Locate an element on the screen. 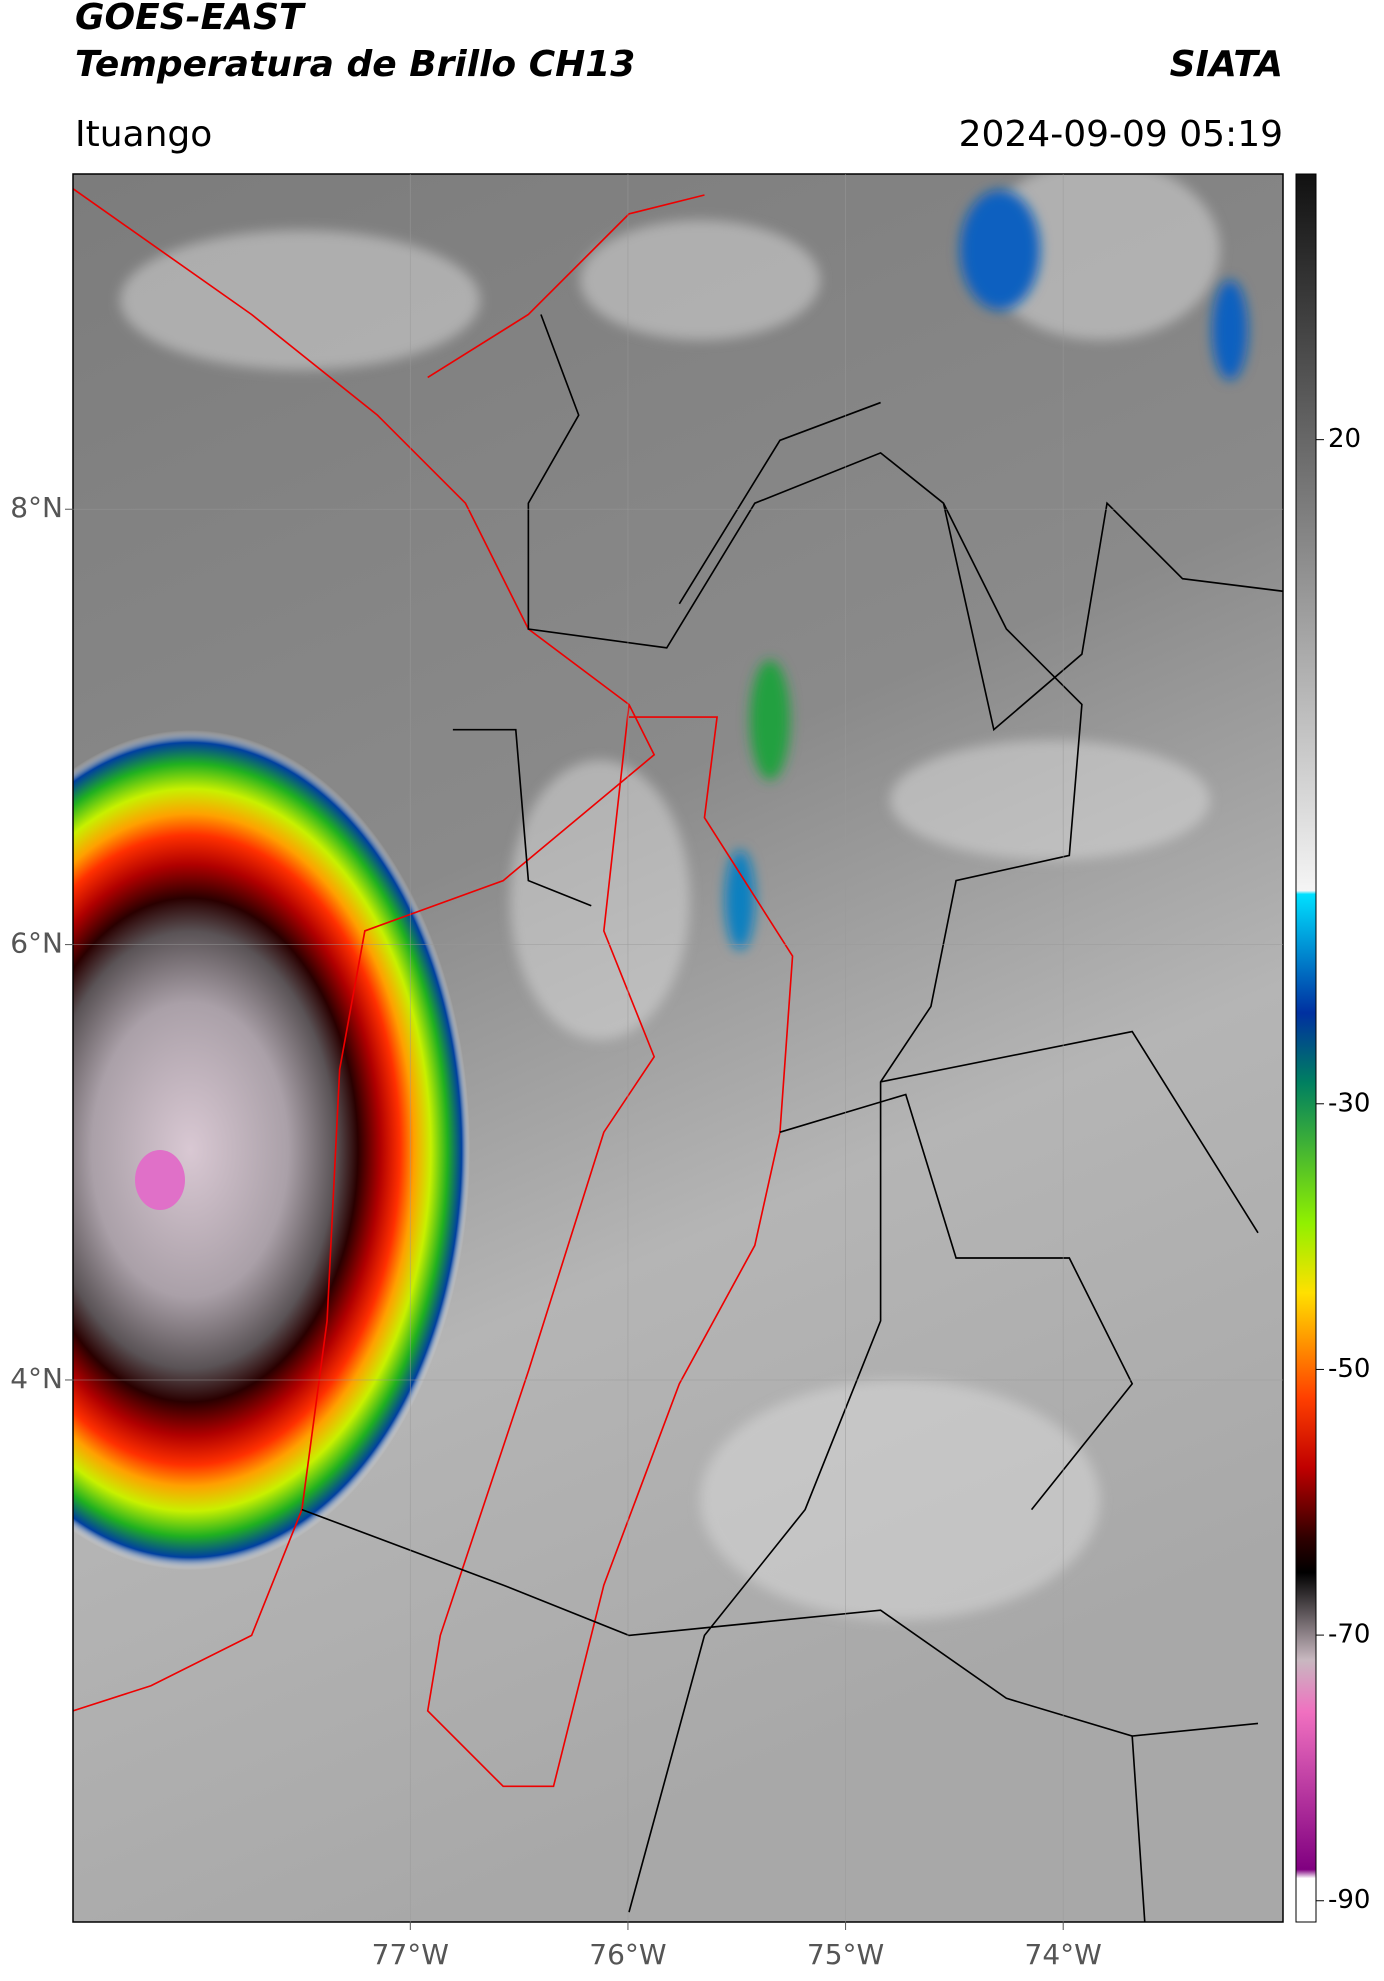 Image resolution: width=1384 pixels, height=1981 pixels. brand: SIATA is located at coordinates (1226, 64).